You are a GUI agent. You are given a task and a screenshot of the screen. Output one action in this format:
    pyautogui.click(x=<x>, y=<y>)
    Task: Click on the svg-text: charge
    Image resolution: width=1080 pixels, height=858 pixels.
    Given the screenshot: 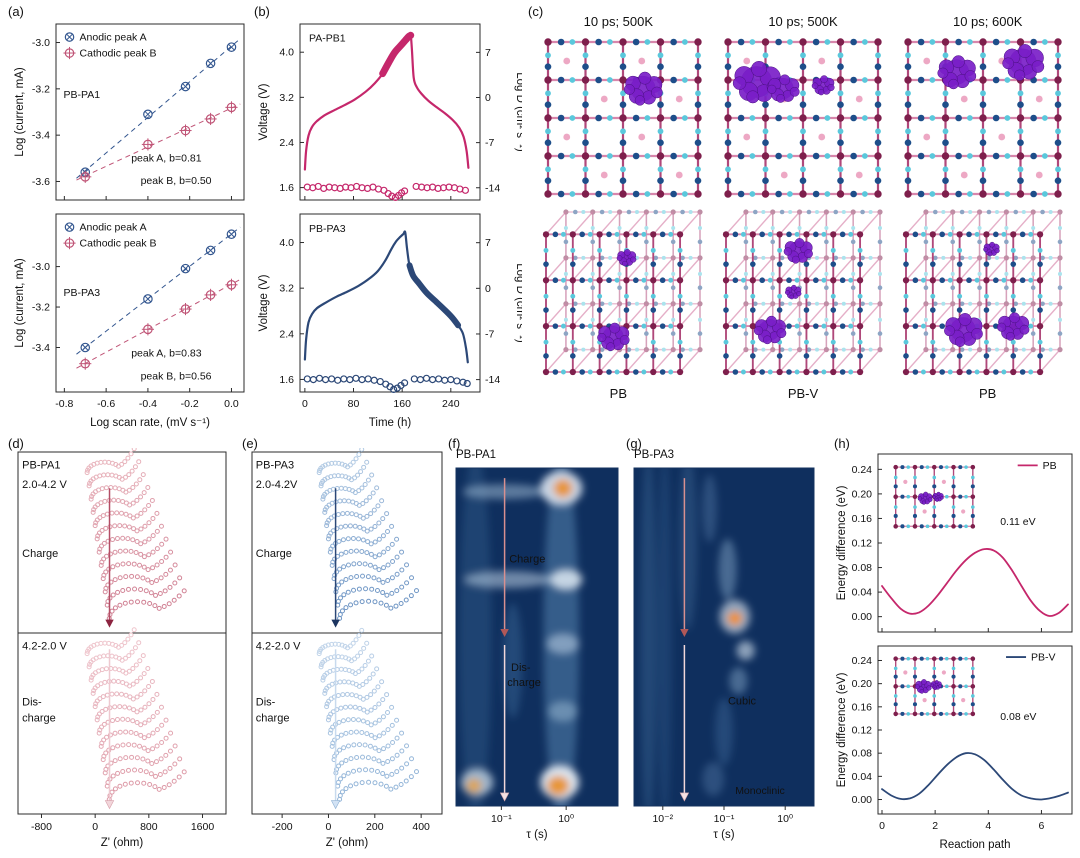 What is the action you would take?
    pyautogui.click(x=273, y=719)
    